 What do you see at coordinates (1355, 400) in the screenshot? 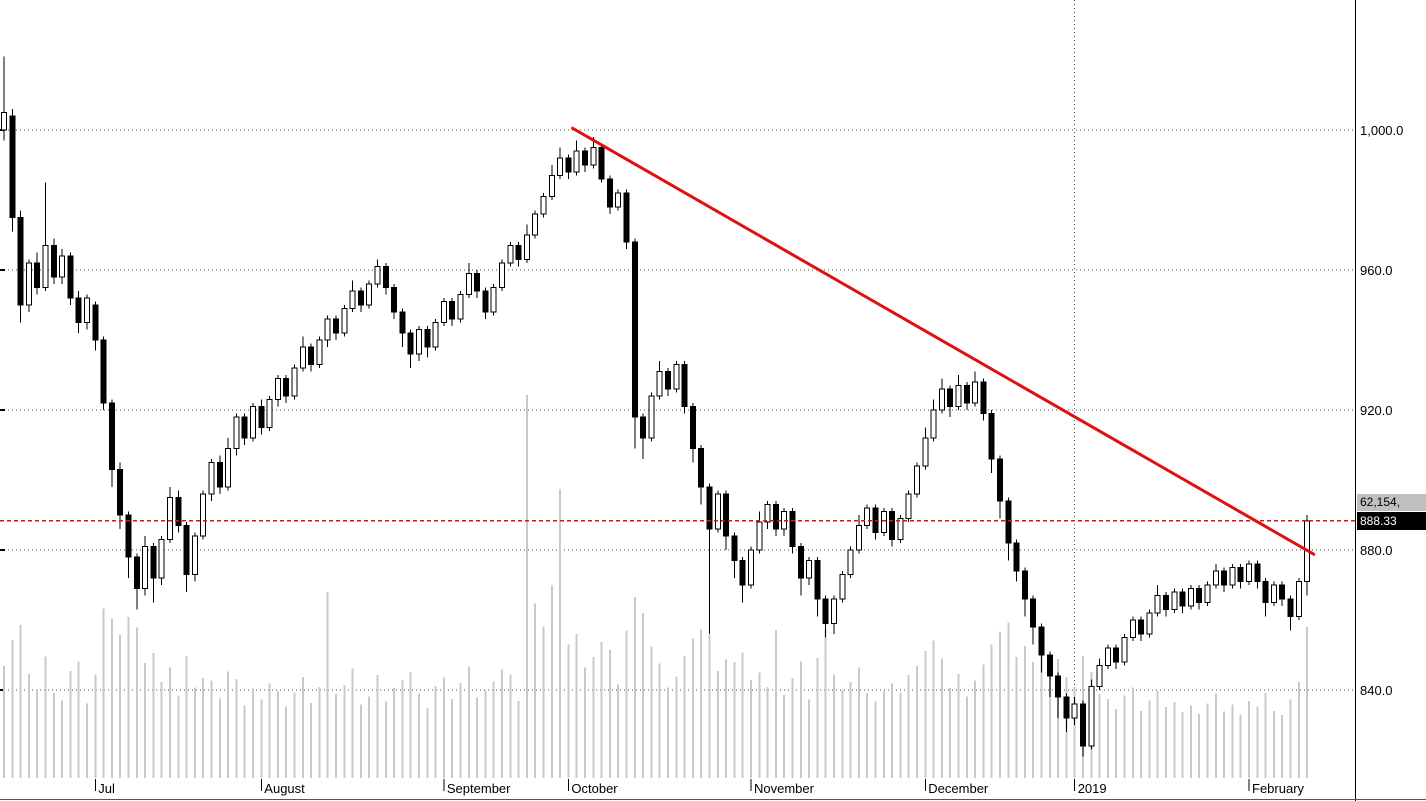
I see `axis-divider-line` at bounding box center [1355, 400].